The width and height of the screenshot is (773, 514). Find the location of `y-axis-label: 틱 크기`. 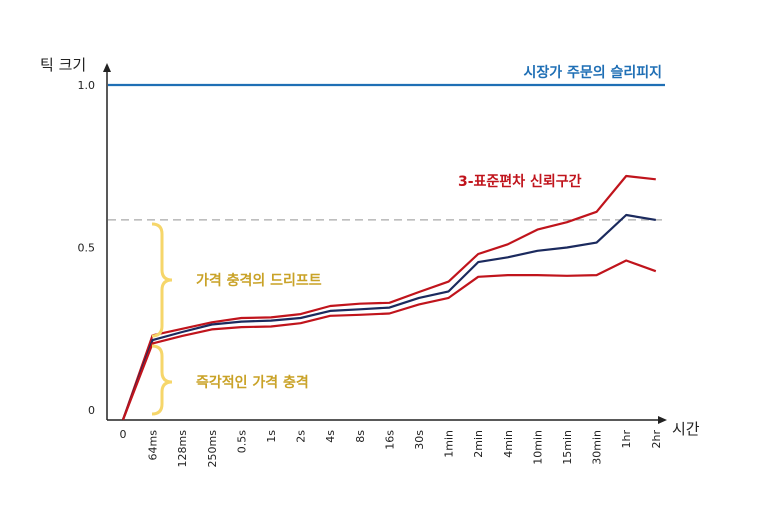

y-axis-label: 틱 크기 is located at coordinates (63, 65).